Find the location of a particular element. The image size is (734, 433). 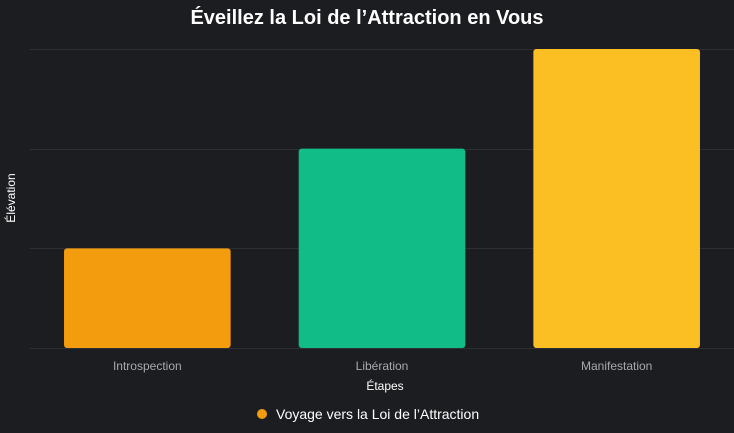

bar-introspection is located at coordinates (147, 298).